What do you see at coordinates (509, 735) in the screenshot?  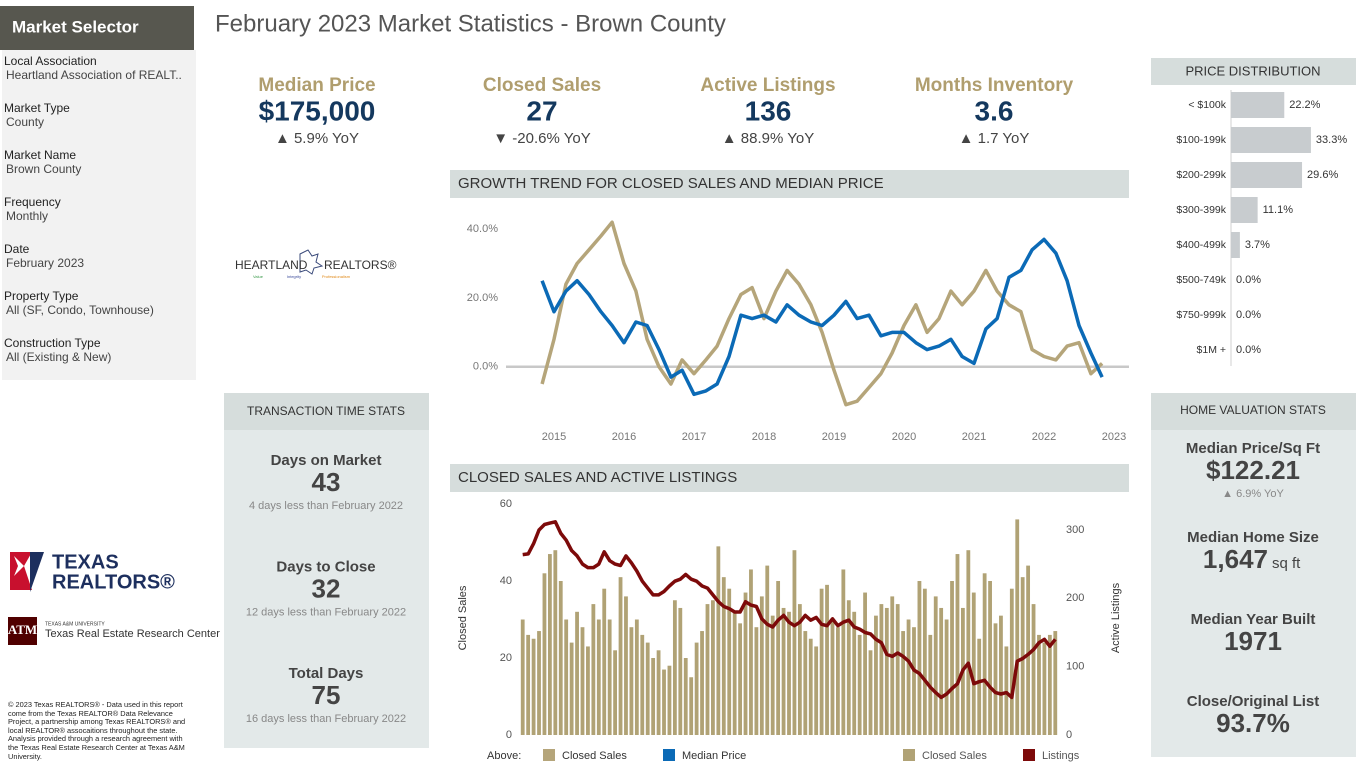 I see `y-tick-label: 0` at bounding box center [509, 735].